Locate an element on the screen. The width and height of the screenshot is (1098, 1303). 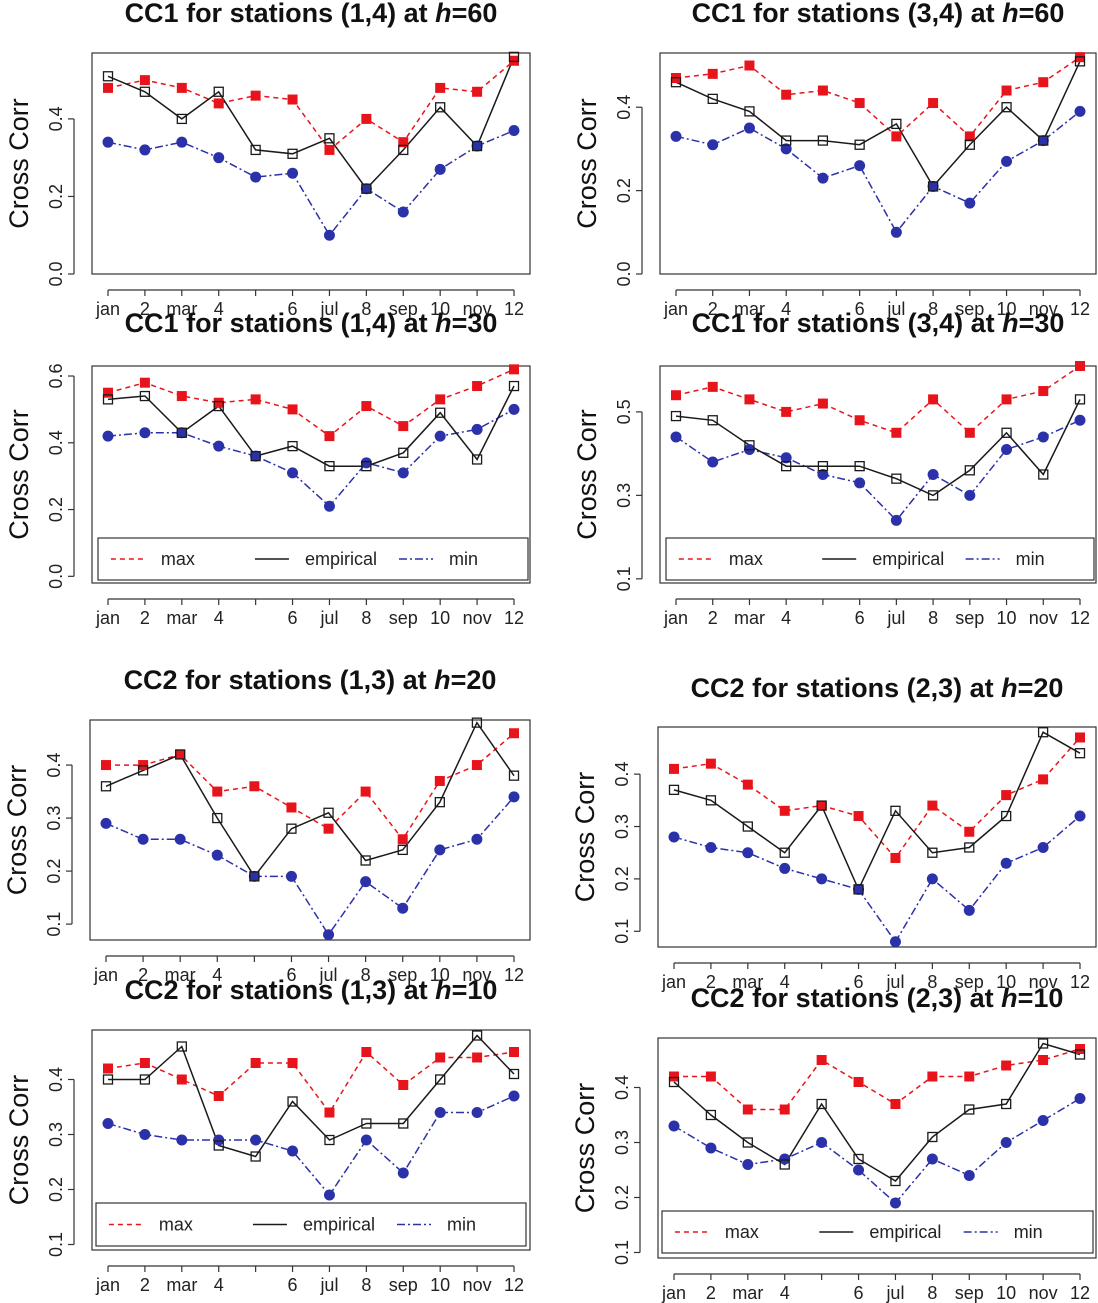
x-tick-label: nov is located at coordinates (477, 309).